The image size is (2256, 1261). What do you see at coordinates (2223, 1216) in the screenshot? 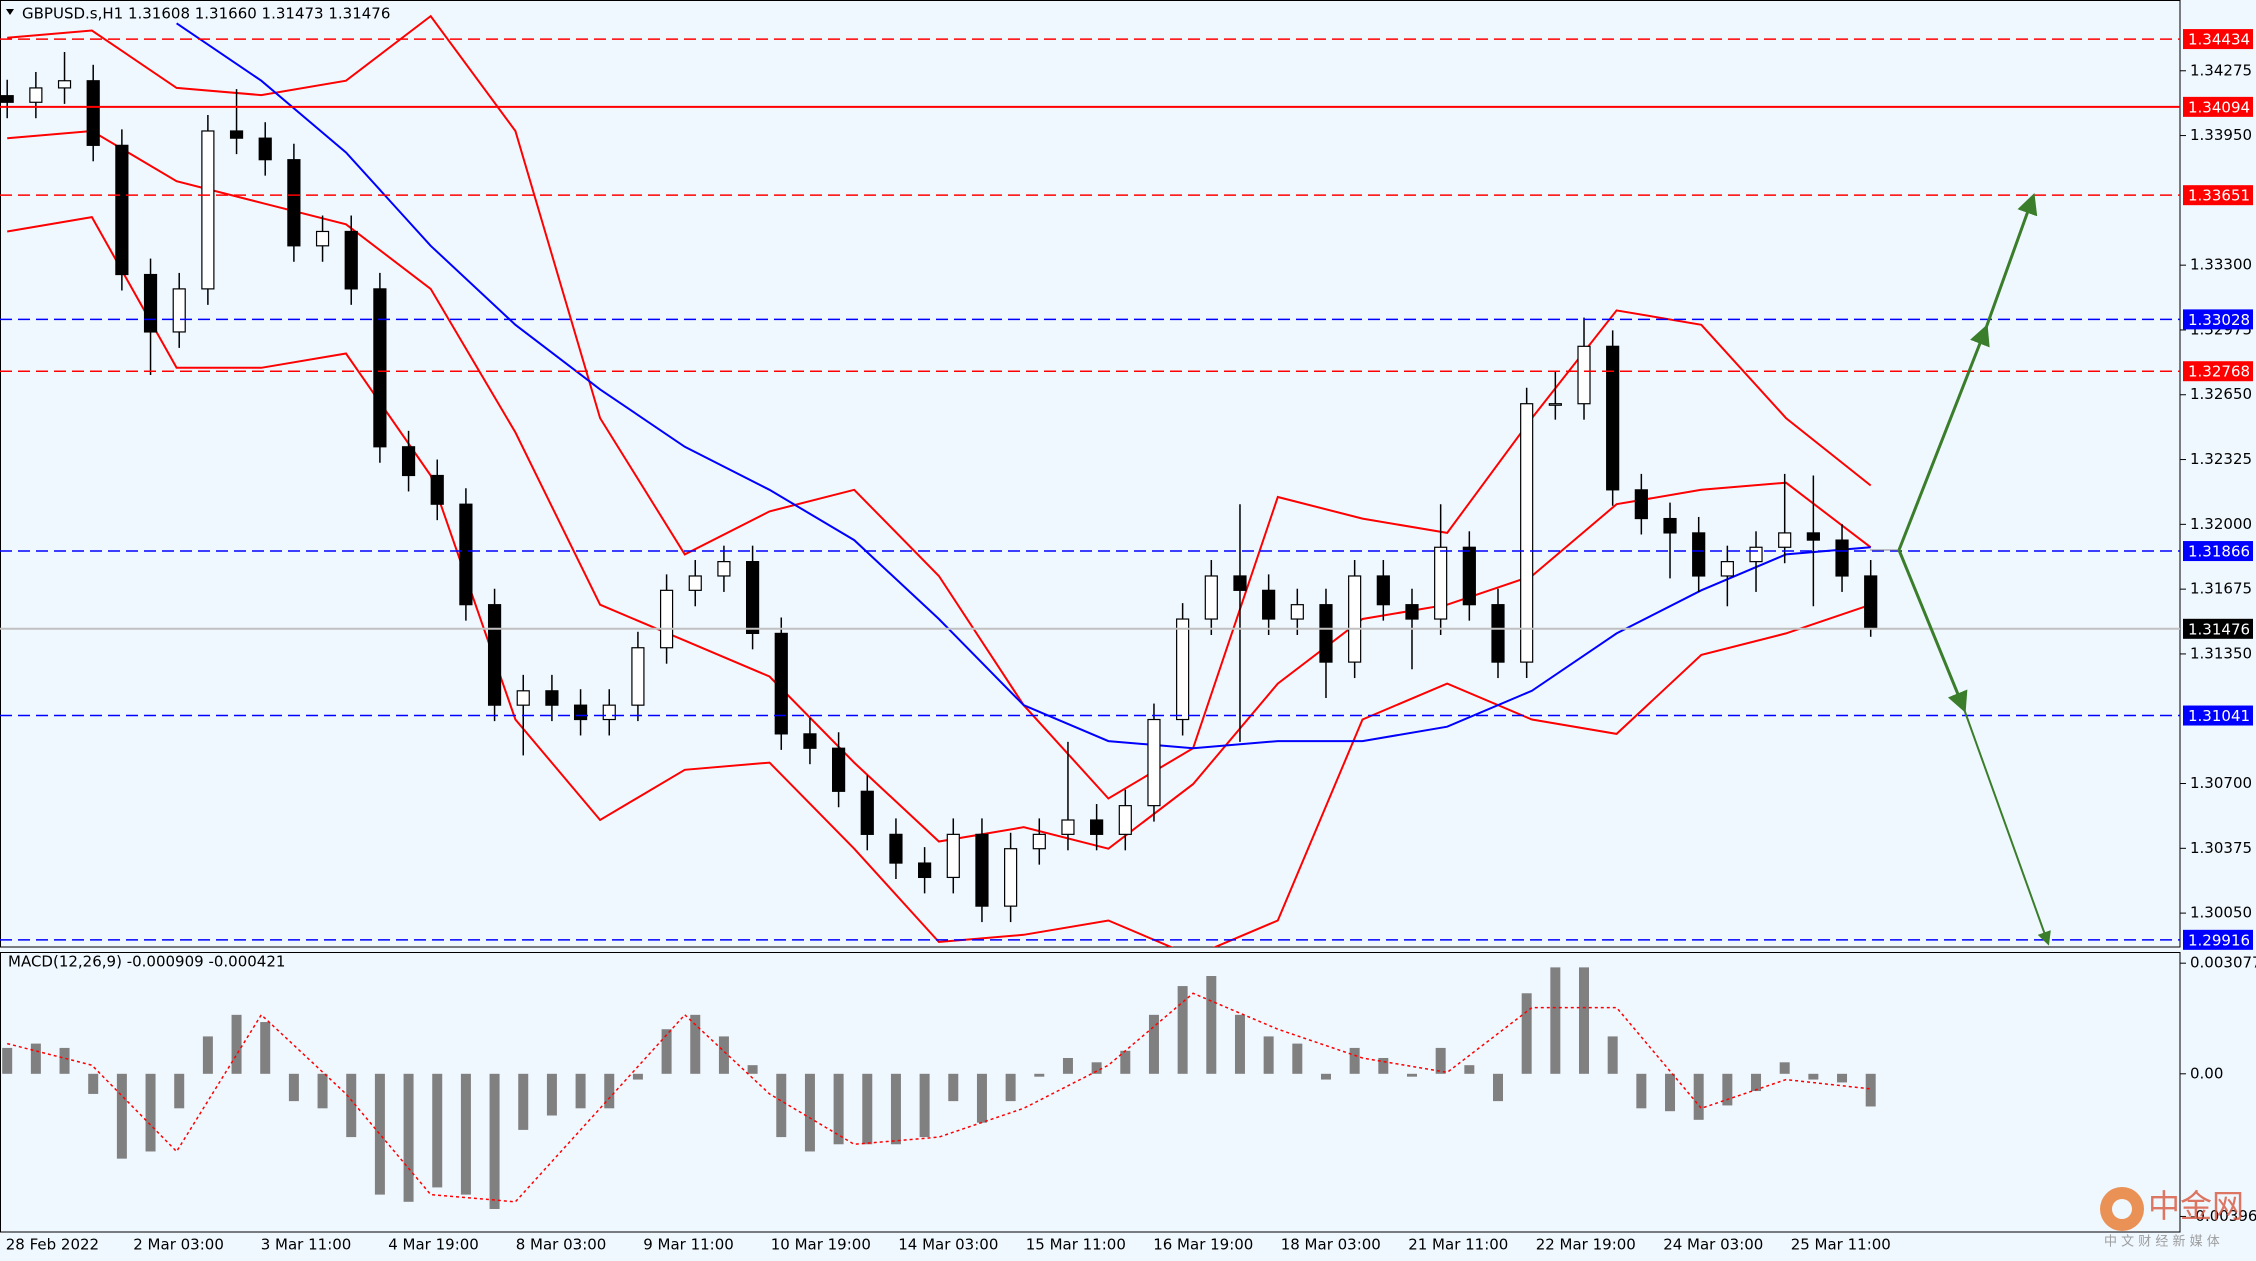
I see `y-tick-label: -0.003968` at bounding box center [2223, 1216].